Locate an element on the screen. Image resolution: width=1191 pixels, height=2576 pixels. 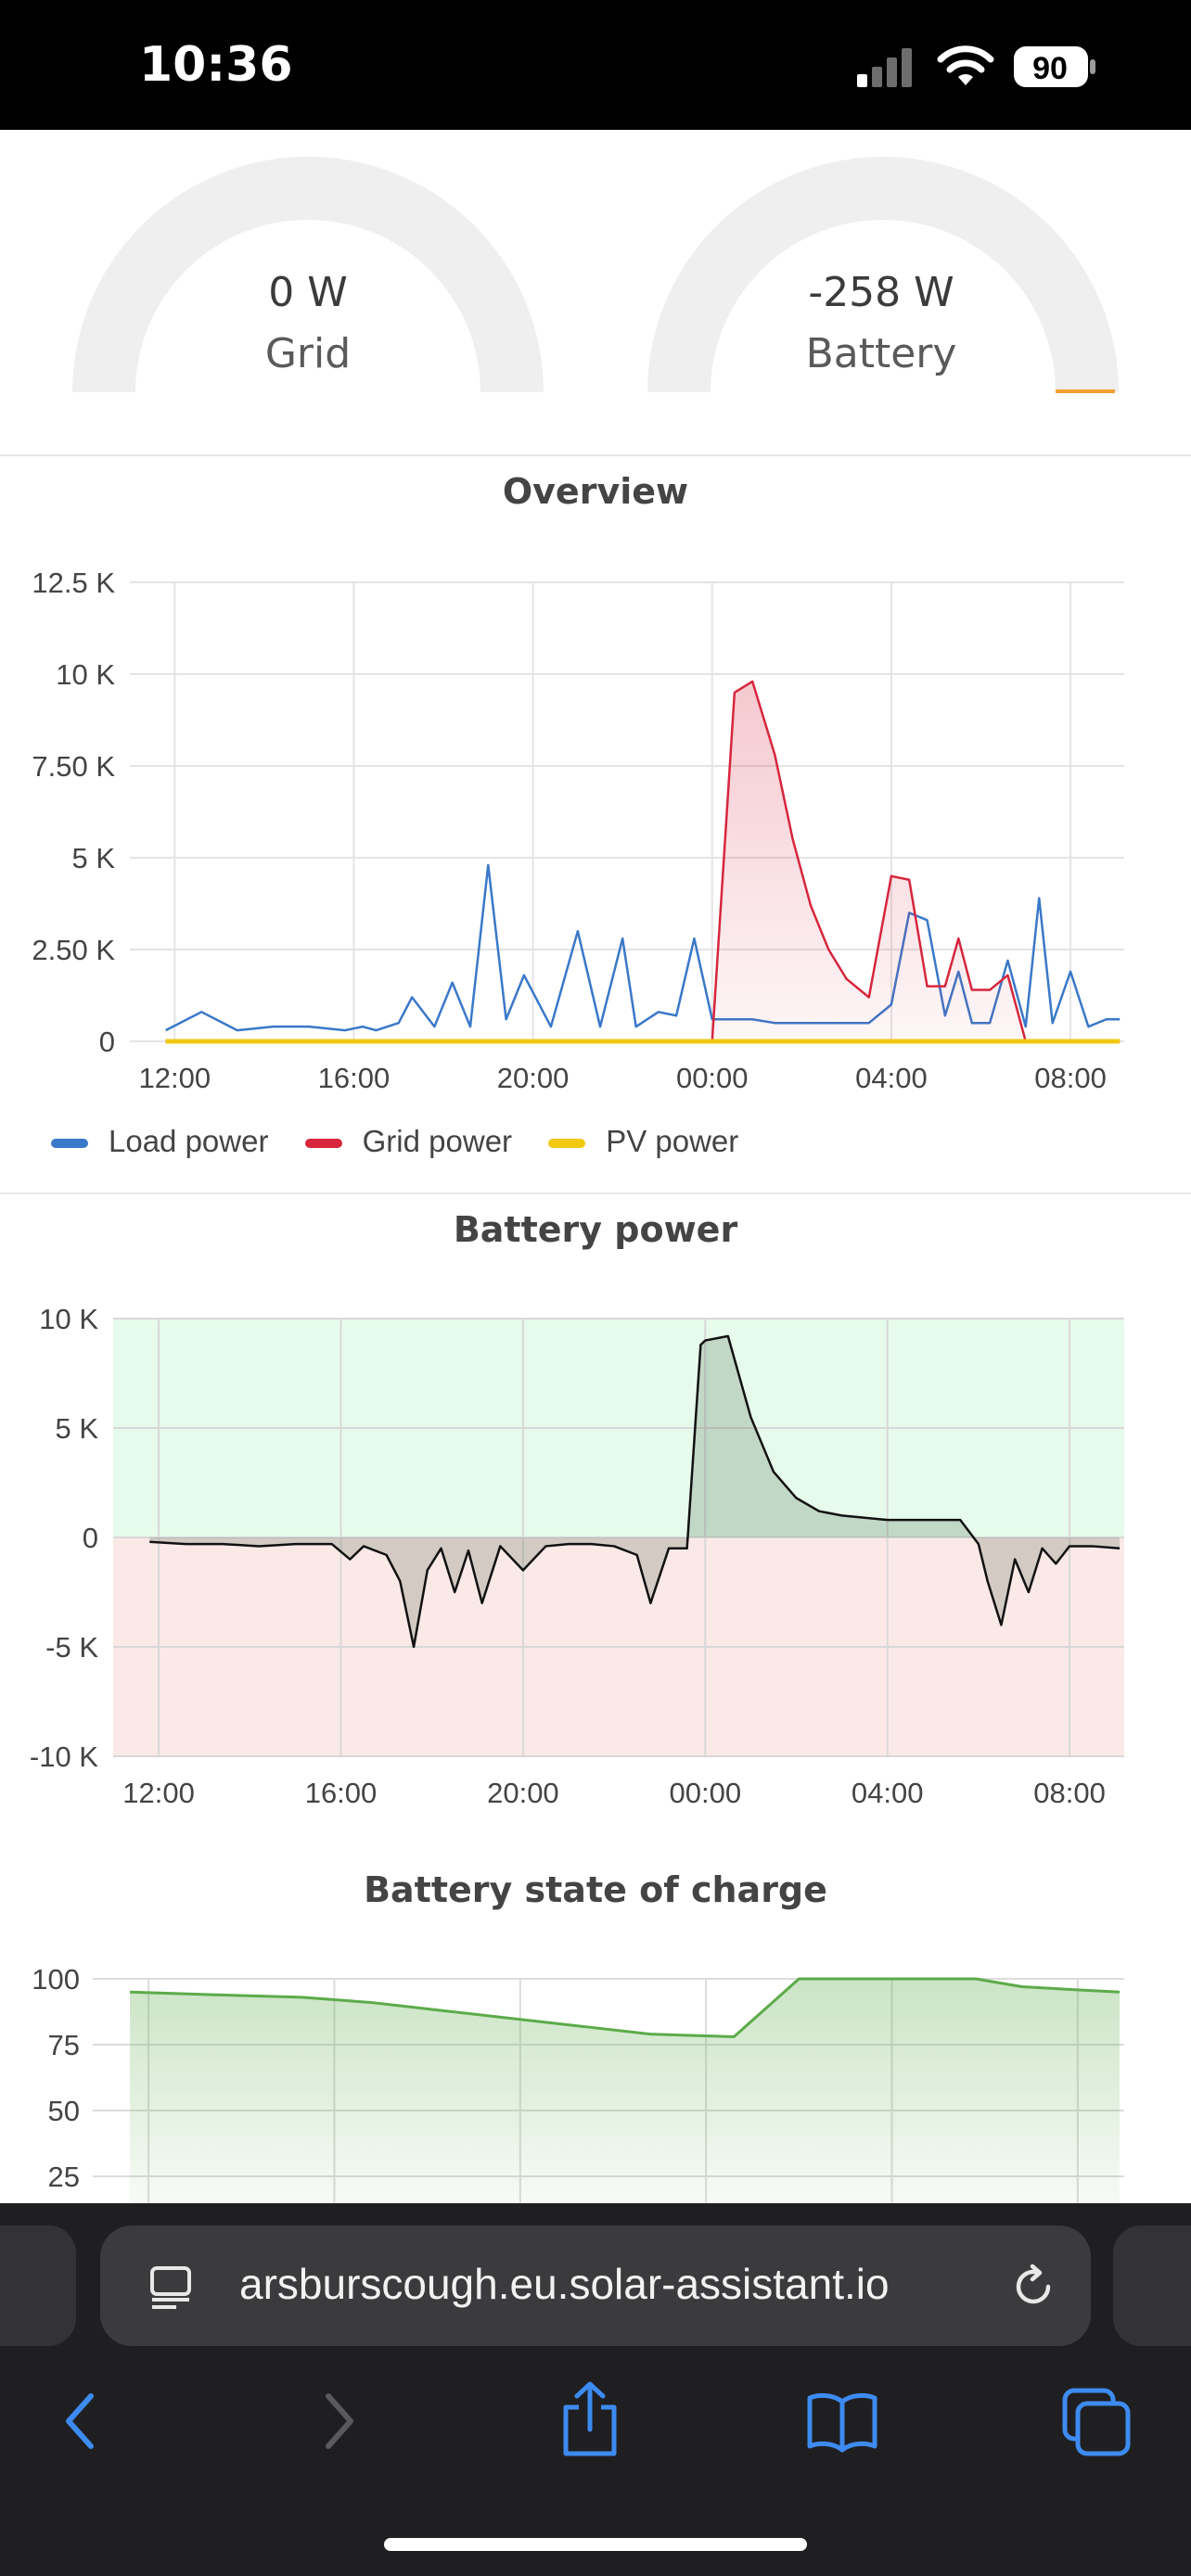
back-icon is located at coordinates (81, 2421).